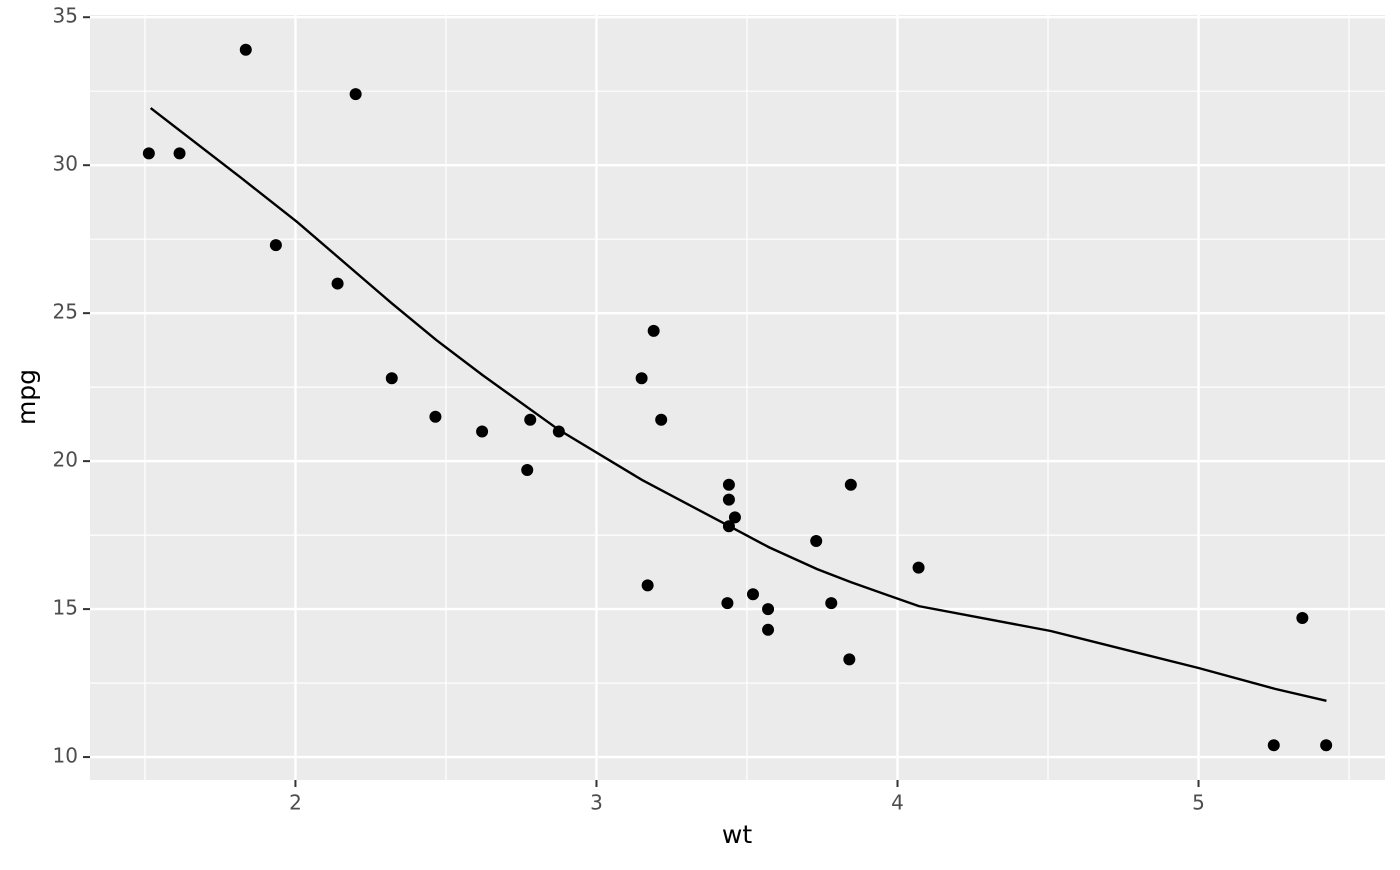  What do you see at coordinates (65, 608) in the screenshot?
I see `y-tick-label: 15` at bounding box center [65, 608].